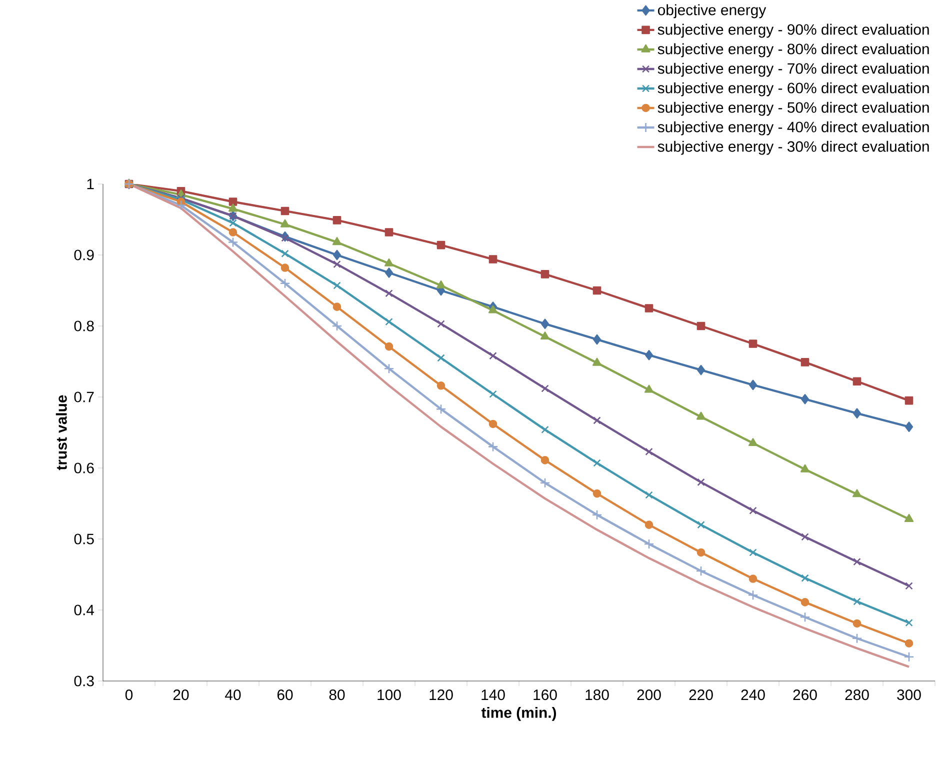 The width and height of the screenshot is (939, 762). Describe the element at coordinates (597, 695) in the screenshot. I see `x-tick-label: 180` at that location.